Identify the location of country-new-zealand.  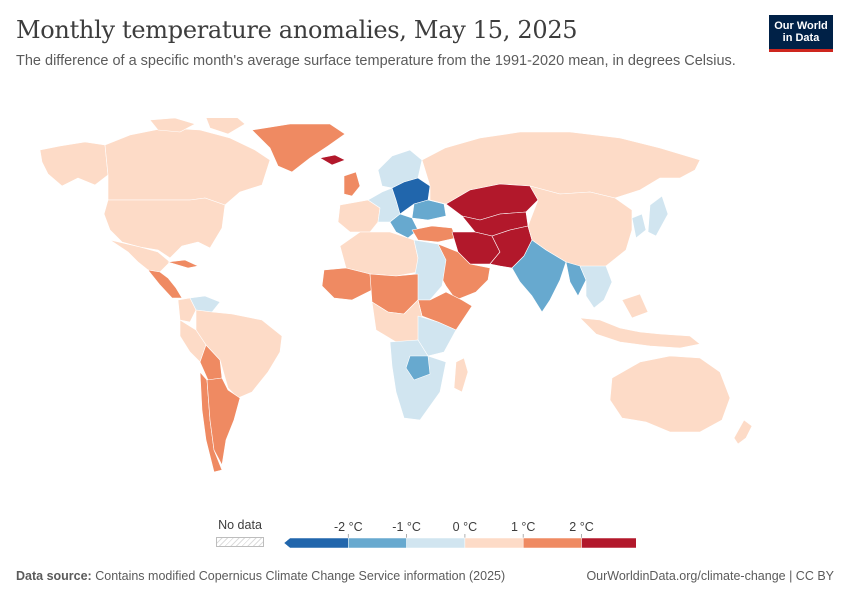
(743, 432).